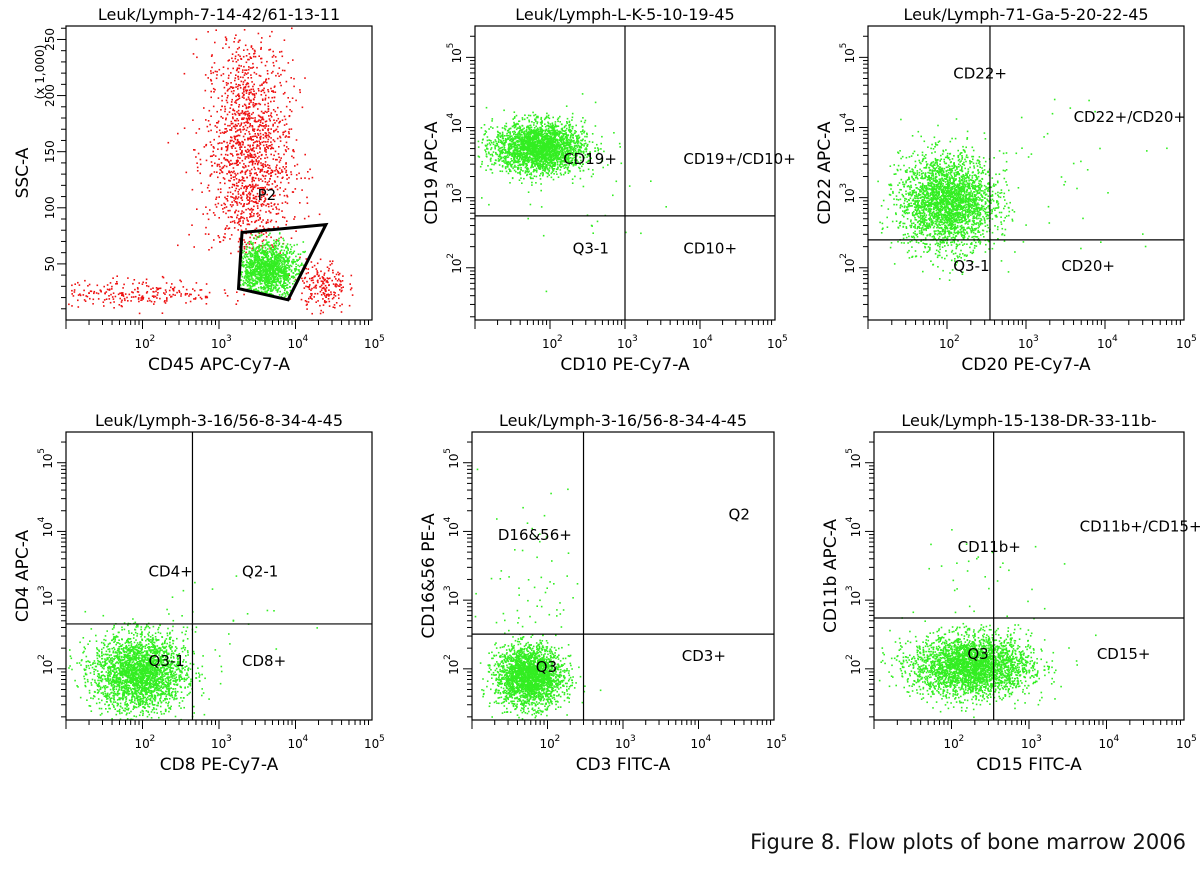 The width and height of the screenshot is (1200, 875). I want to click on plot-title: Leuk/Lymph-L-K-5-10-19-45, so click(624, 14).